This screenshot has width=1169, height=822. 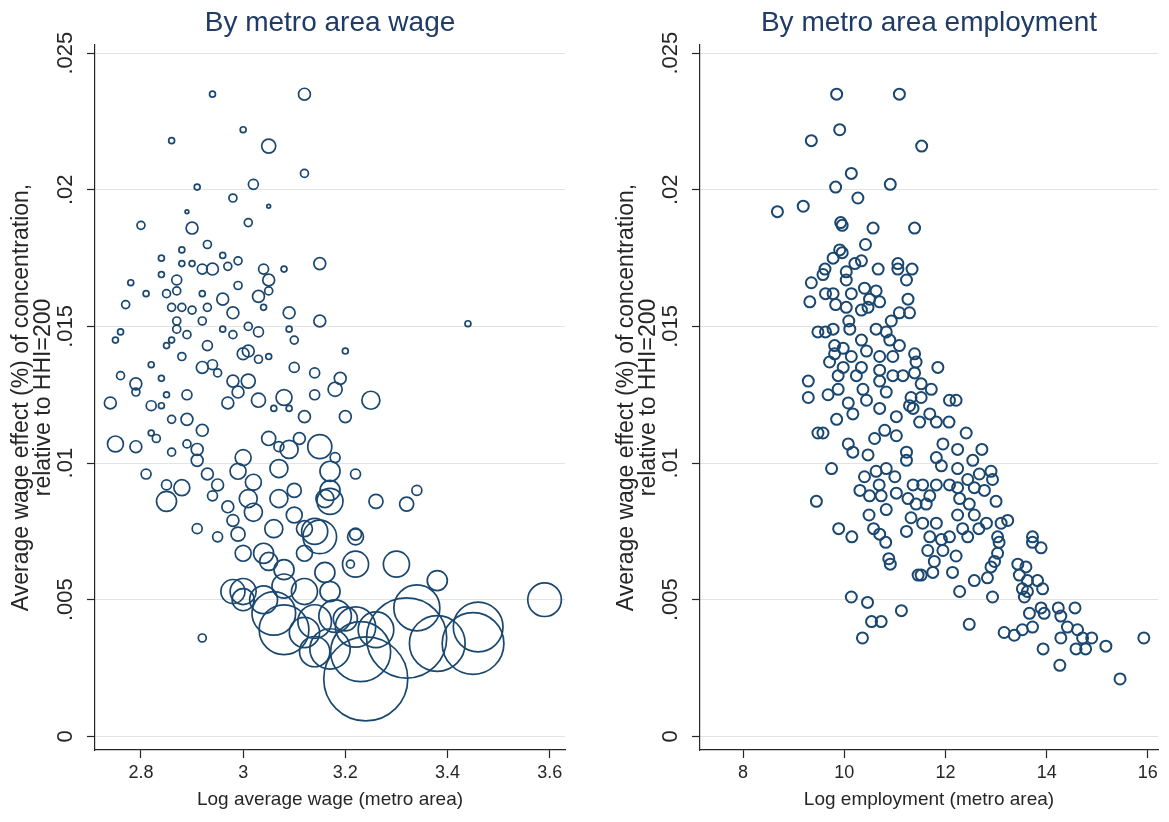 What do you see at coordinates (330, 21) in the screenshot?
I see `chart-title: By metro area wage` at bounding box center [330, 21].